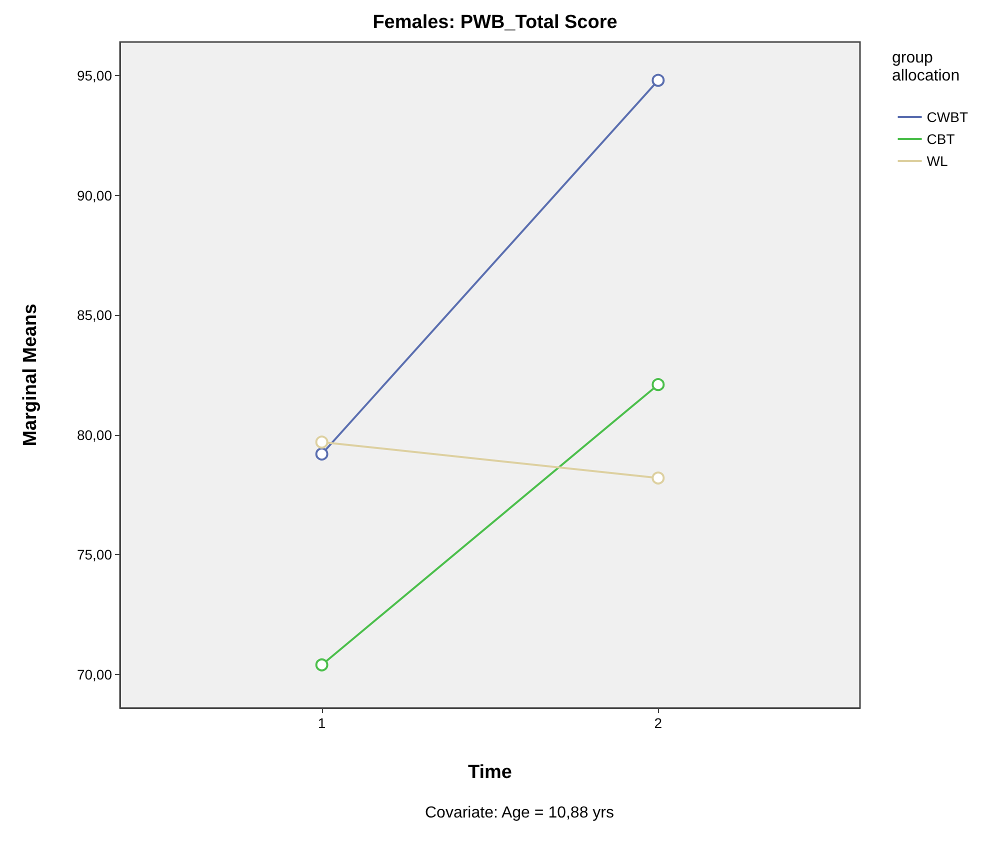 The width and height of the screenshot is (981, 843). Describe the element at coordinates (937, 161) in the screenshot. I see `legend-label: WL` at that location.